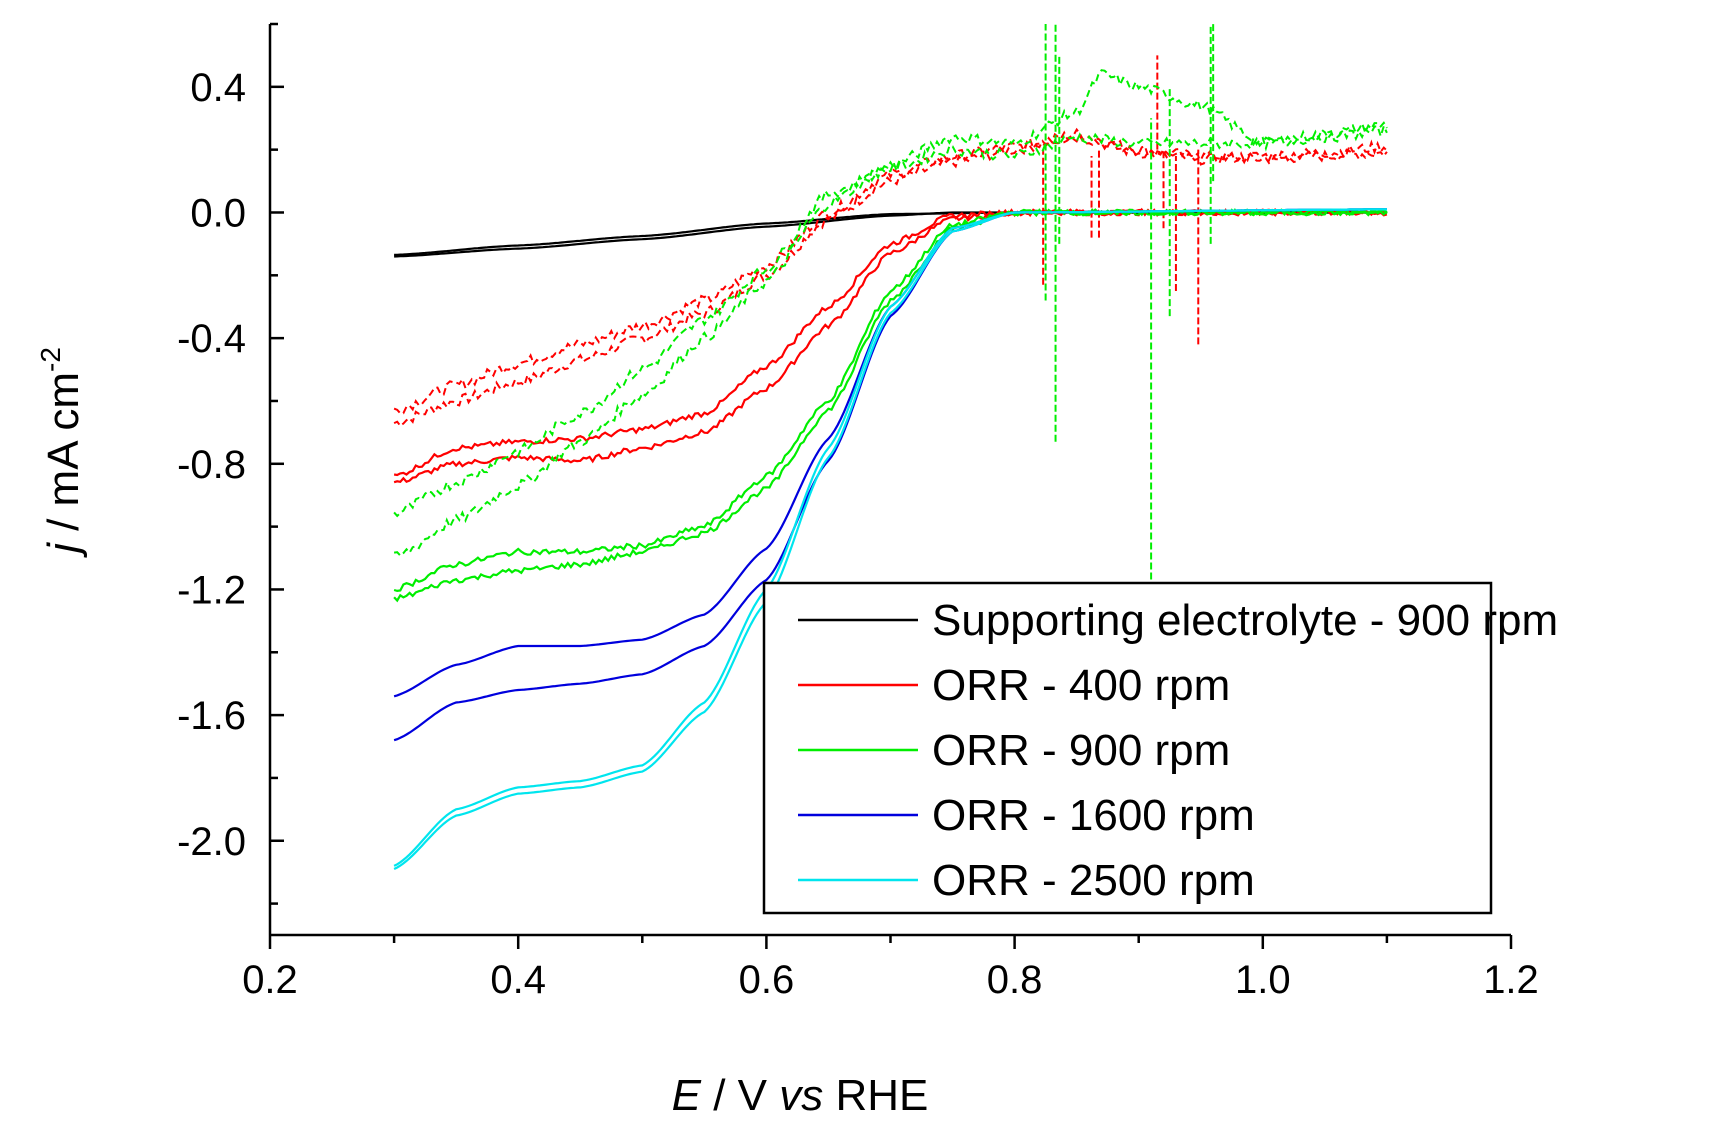  Describe the element at coordinates (1093, 880) in the screenshot. I see `legend-label: ORR - 2500 rpm` at that location.